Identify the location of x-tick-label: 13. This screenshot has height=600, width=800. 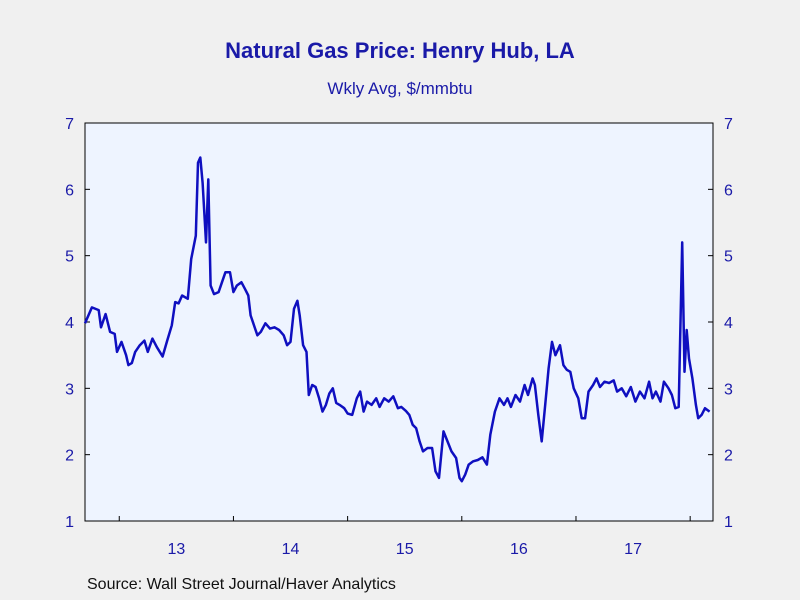
(176, 549).